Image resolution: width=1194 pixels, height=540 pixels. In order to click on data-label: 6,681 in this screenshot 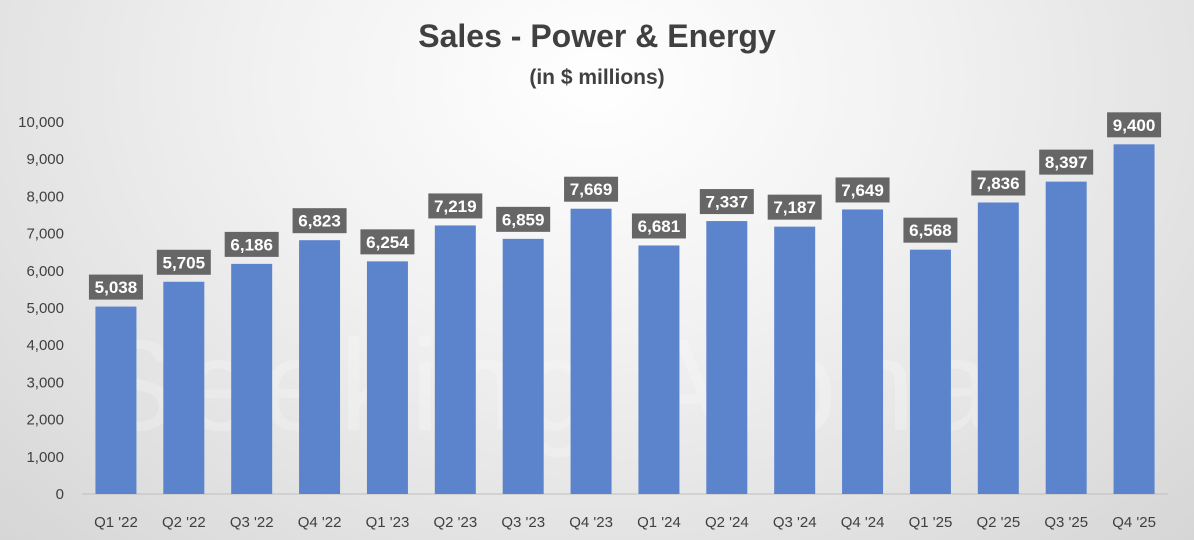, I will do `click(659, 226)`.